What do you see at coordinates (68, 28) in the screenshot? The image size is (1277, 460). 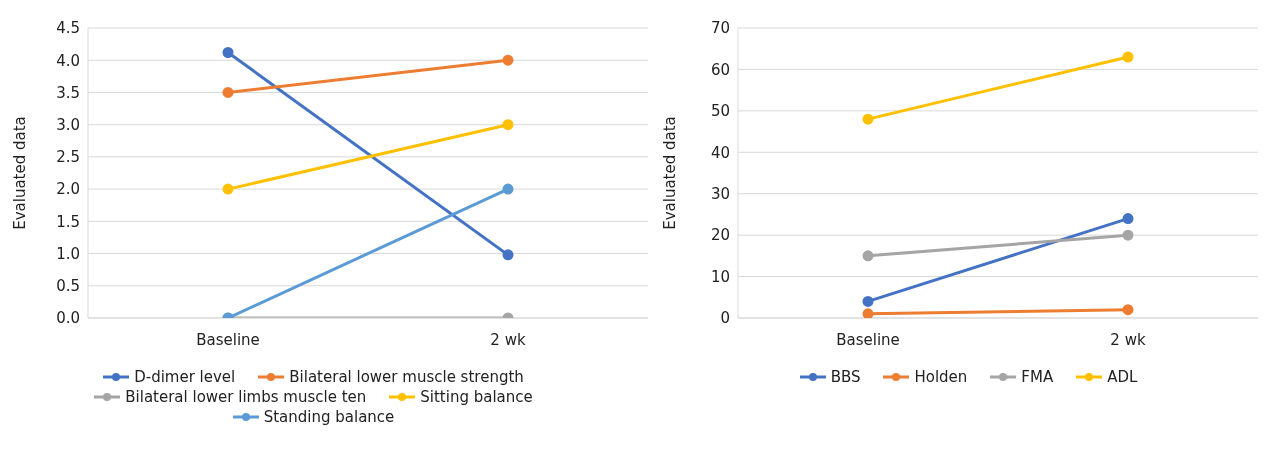 I see `y-tick-label: 4.5` at bounding box center [68, 28].